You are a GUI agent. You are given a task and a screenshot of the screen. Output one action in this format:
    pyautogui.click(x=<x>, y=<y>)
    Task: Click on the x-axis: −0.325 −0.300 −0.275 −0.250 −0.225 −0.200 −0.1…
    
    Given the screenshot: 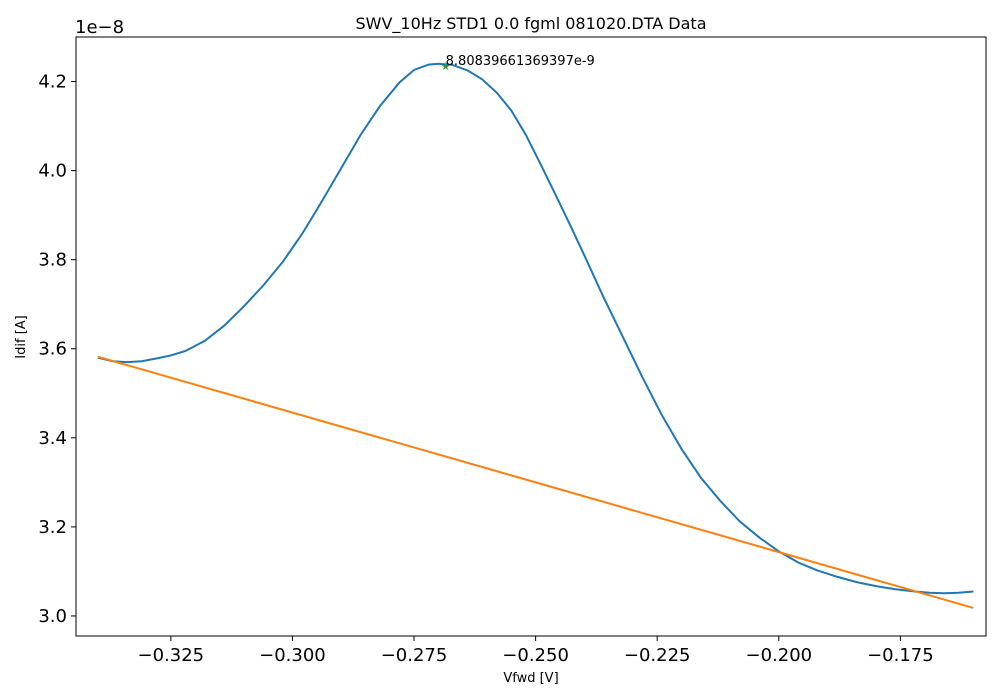 What is the action you would take?
    pyautogui.click(x=536, y=651)
    